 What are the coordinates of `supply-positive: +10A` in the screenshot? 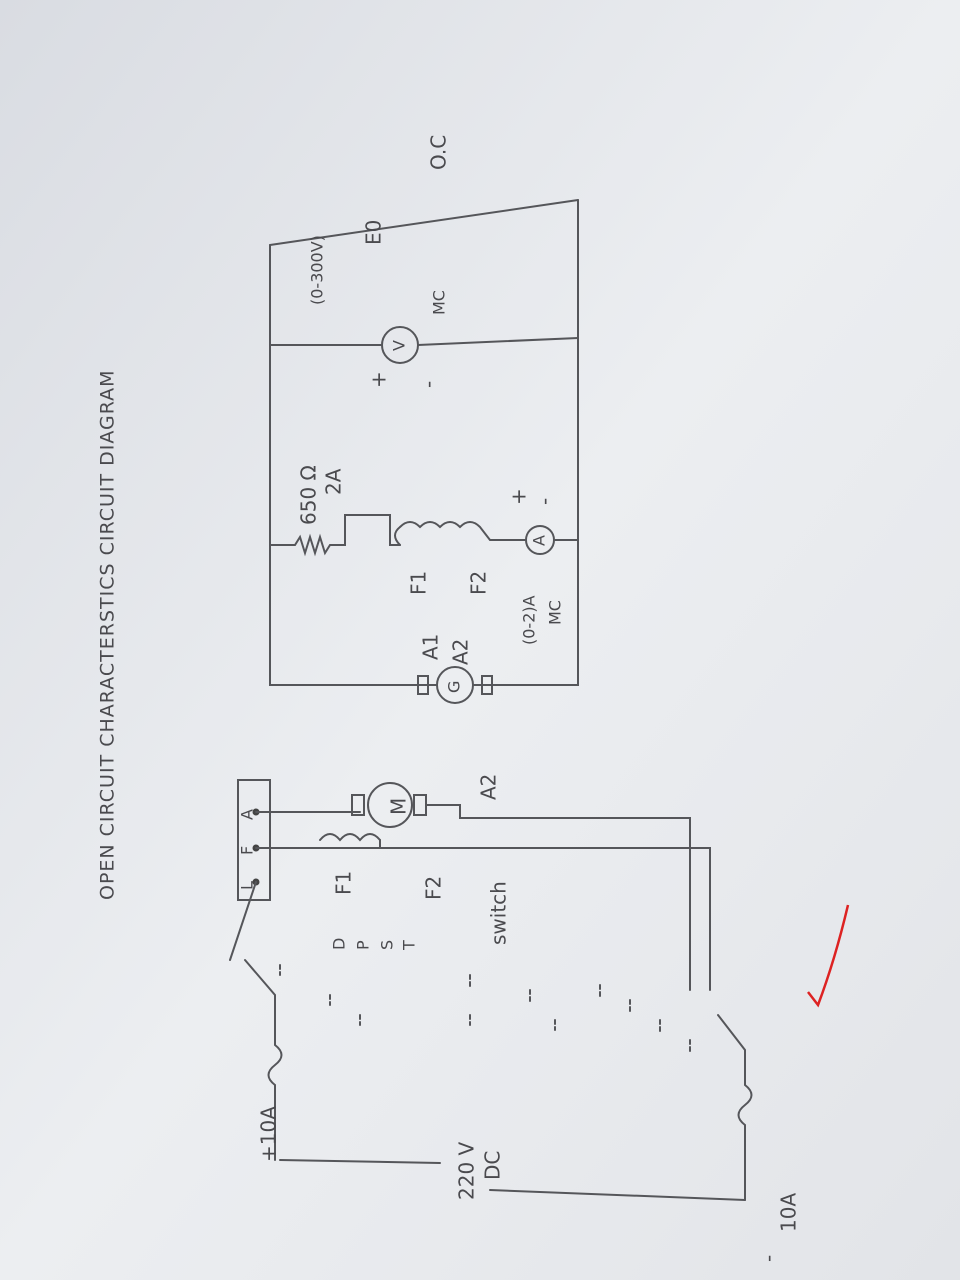 It's located at (269, 1134).